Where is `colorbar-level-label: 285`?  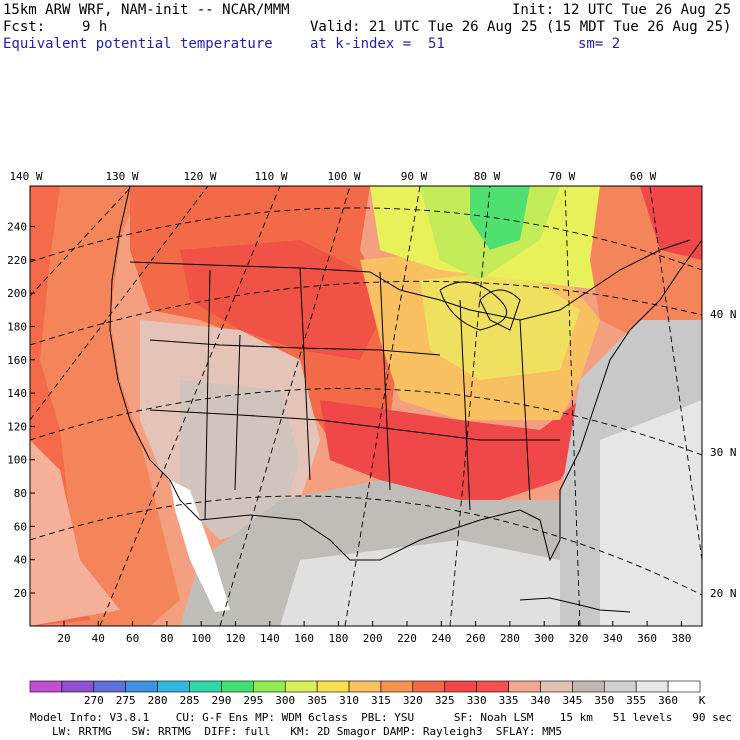
colorbar-level-label: 285 is located at coordinates (189, 700).